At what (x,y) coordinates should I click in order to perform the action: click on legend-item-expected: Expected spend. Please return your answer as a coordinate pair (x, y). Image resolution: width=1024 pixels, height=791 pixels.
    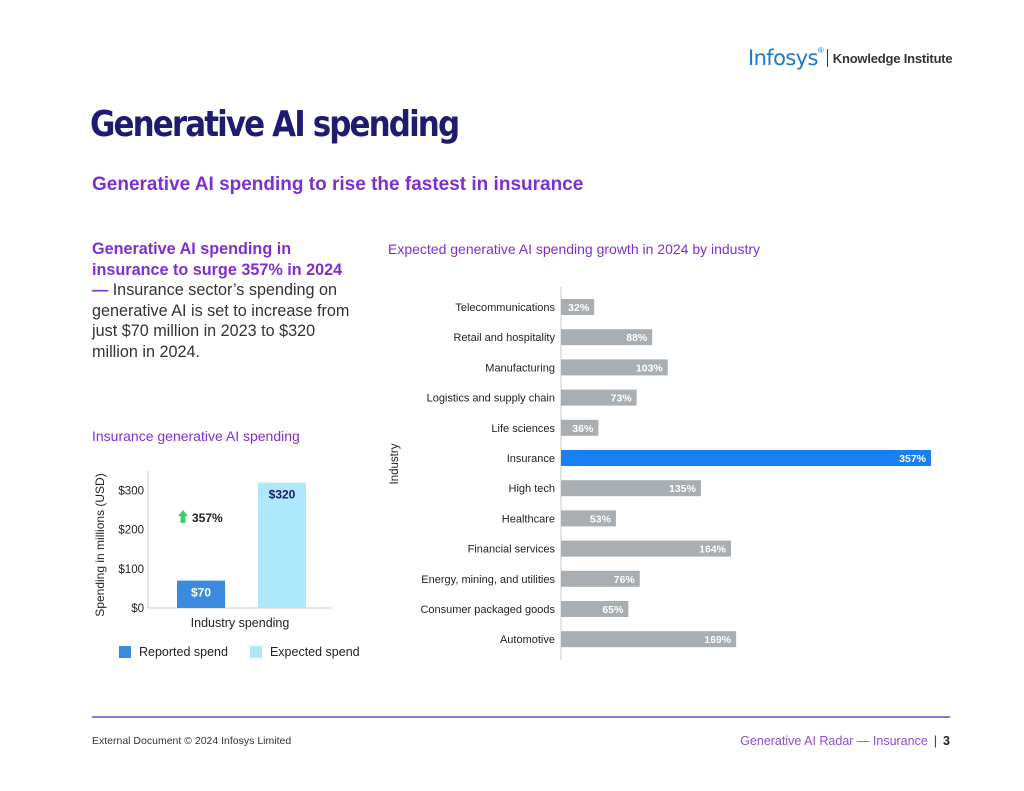
    Looking at the image, I should click on (304, 652).